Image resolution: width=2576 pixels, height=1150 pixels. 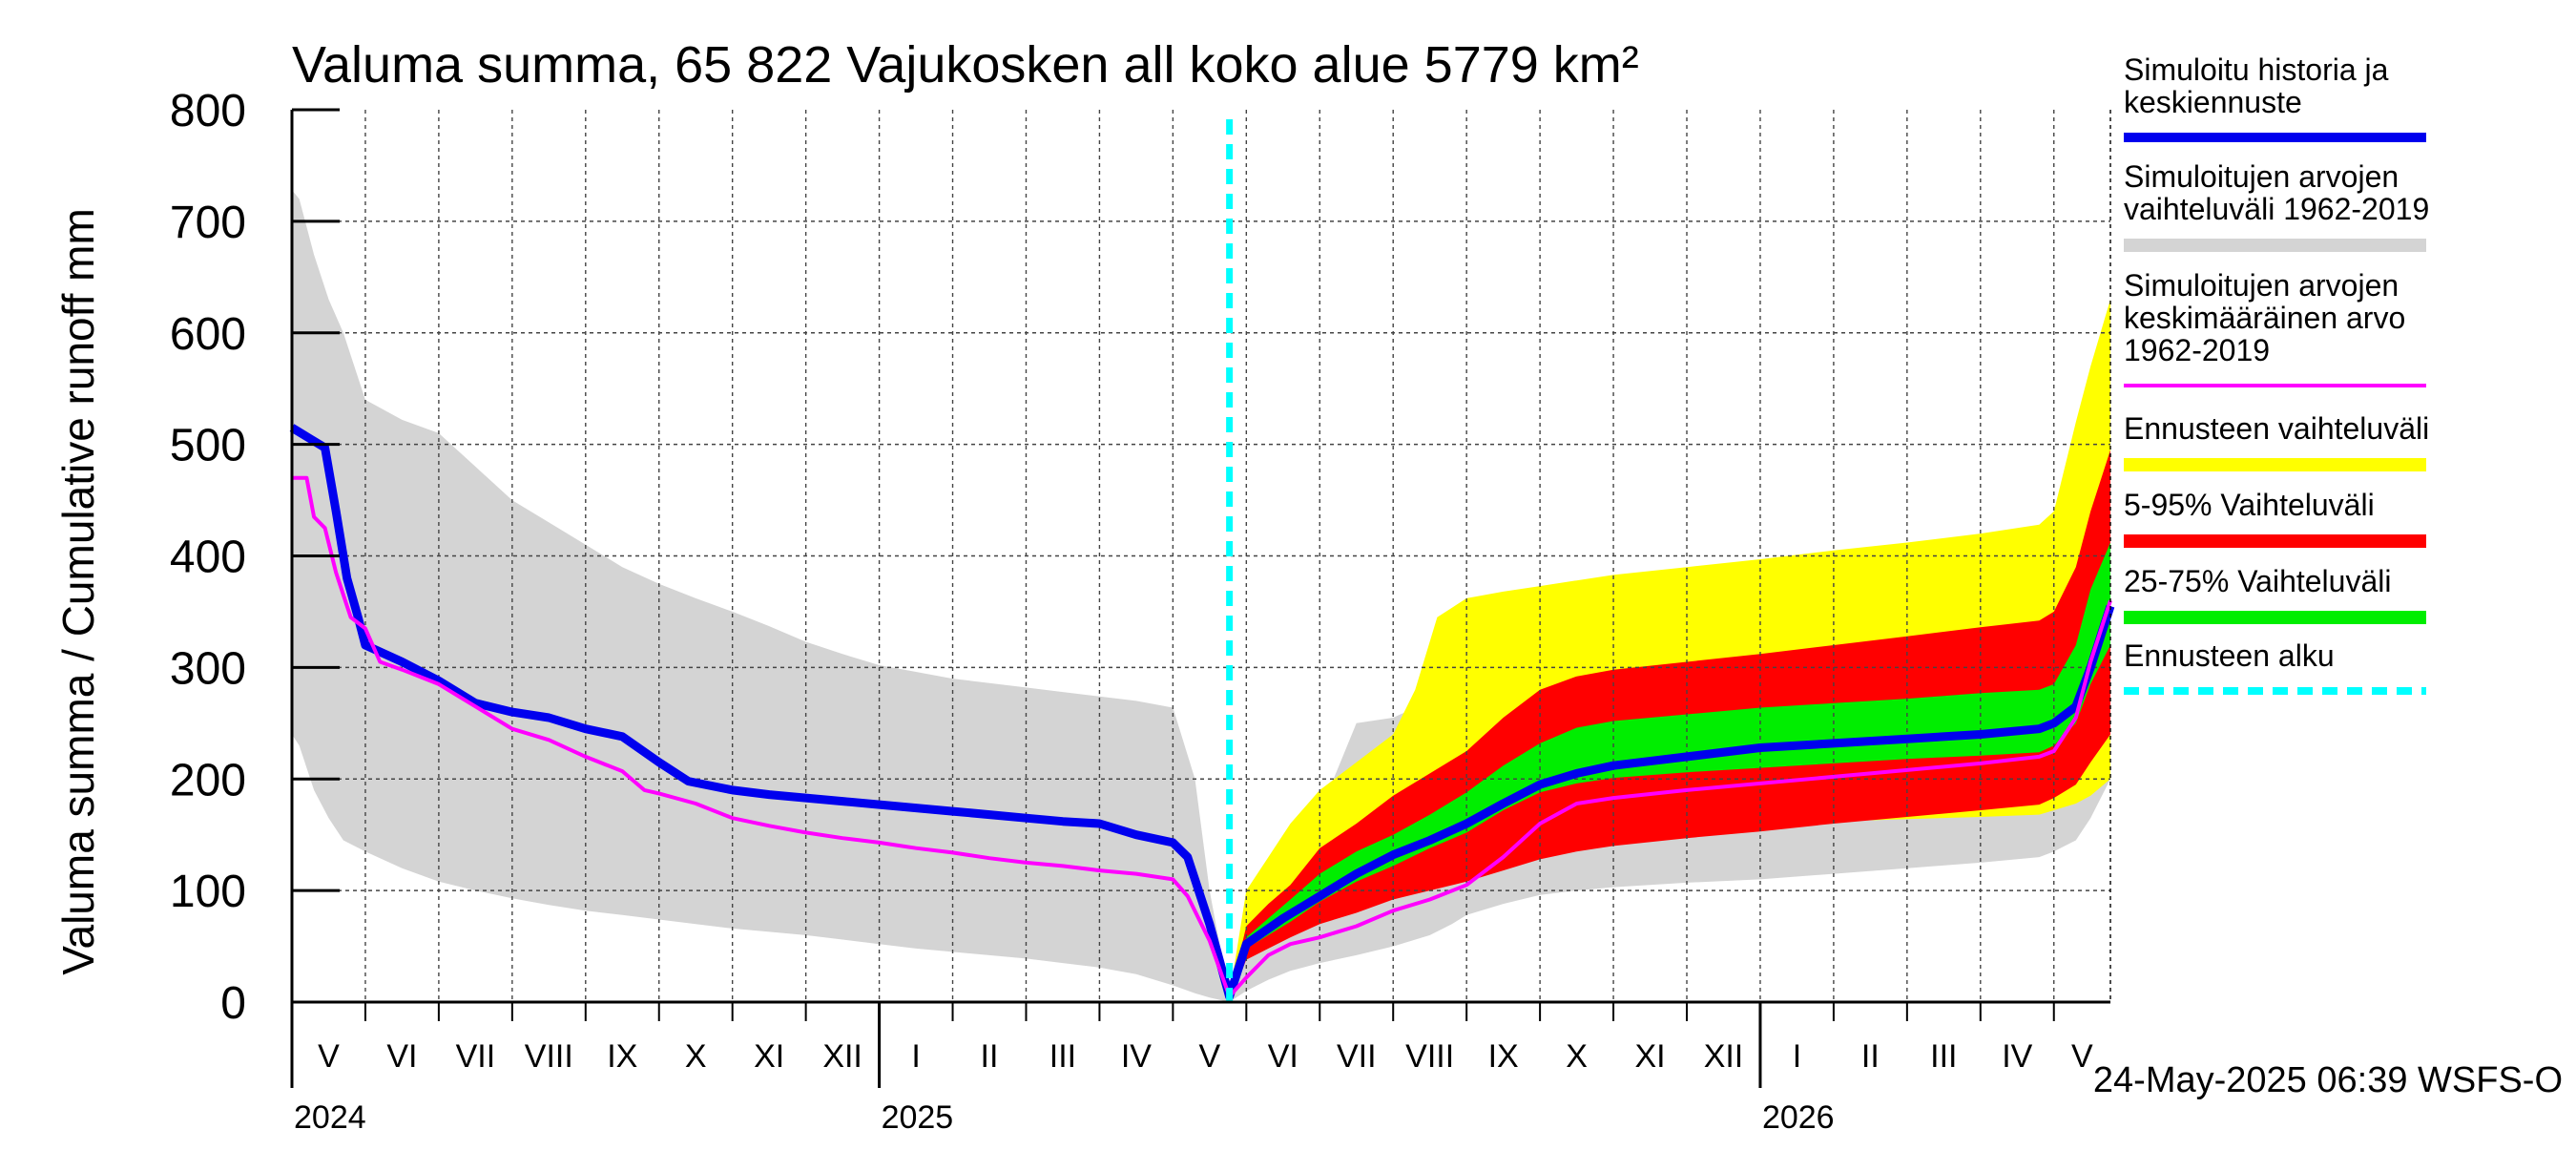 What do you see at coordinates (208, 111) in the screenshot?
I see `y-tick-label: 800` at bounding box center [208, 111].